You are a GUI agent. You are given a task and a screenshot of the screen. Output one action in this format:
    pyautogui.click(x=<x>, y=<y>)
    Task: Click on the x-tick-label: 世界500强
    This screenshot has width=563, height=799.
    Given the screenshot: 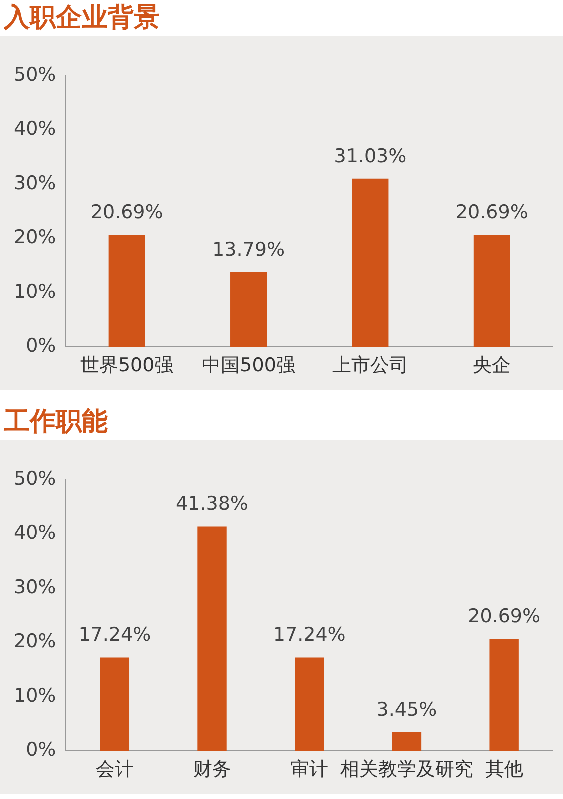 What is the action you would take?
    pyautogui.click(x=127, y=365)
    